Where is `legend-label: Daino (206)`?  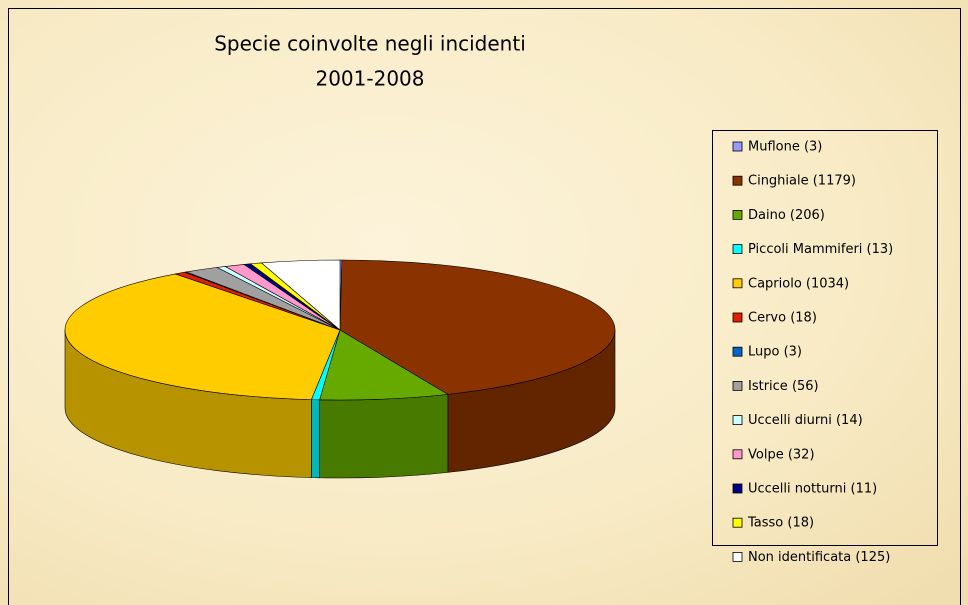 legend-label: Daino (206) is located at coordinates (786, 215).